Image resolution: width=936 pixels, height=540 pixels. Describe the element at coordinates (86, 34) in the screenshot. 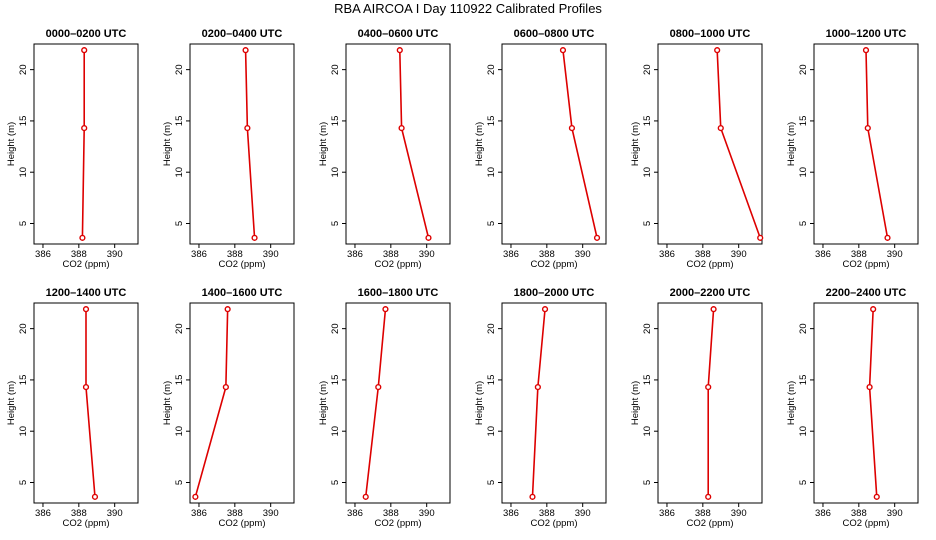

I see `panel-title: 0000–0200 UTC` at that location.